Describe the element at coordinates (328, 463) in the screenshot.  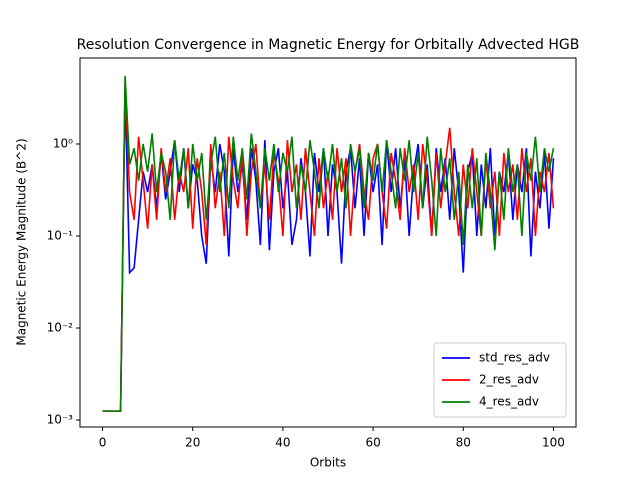
I see `x-axis-label: Orbits` at that location.